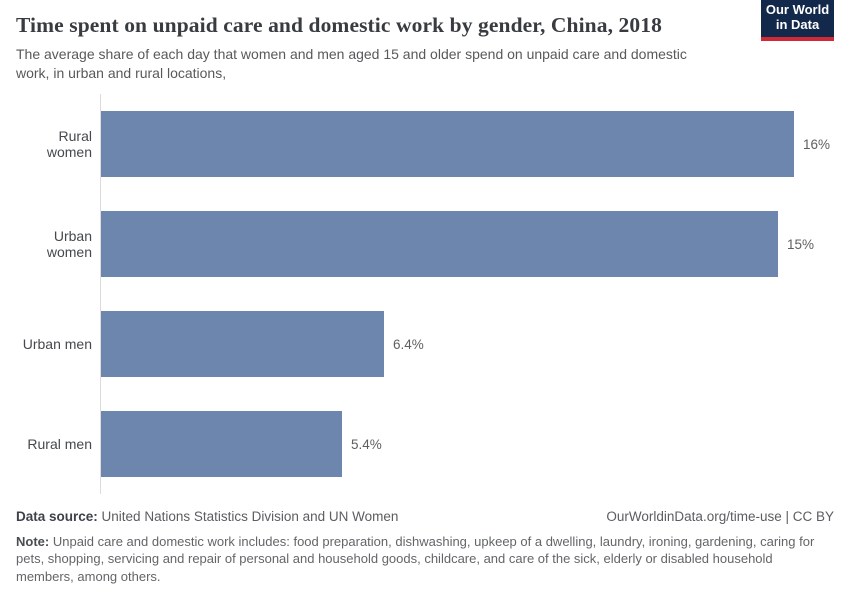  Describe the element at coordinates (817, 144) in the screenshot. I see `value-label: 16%` at that location.